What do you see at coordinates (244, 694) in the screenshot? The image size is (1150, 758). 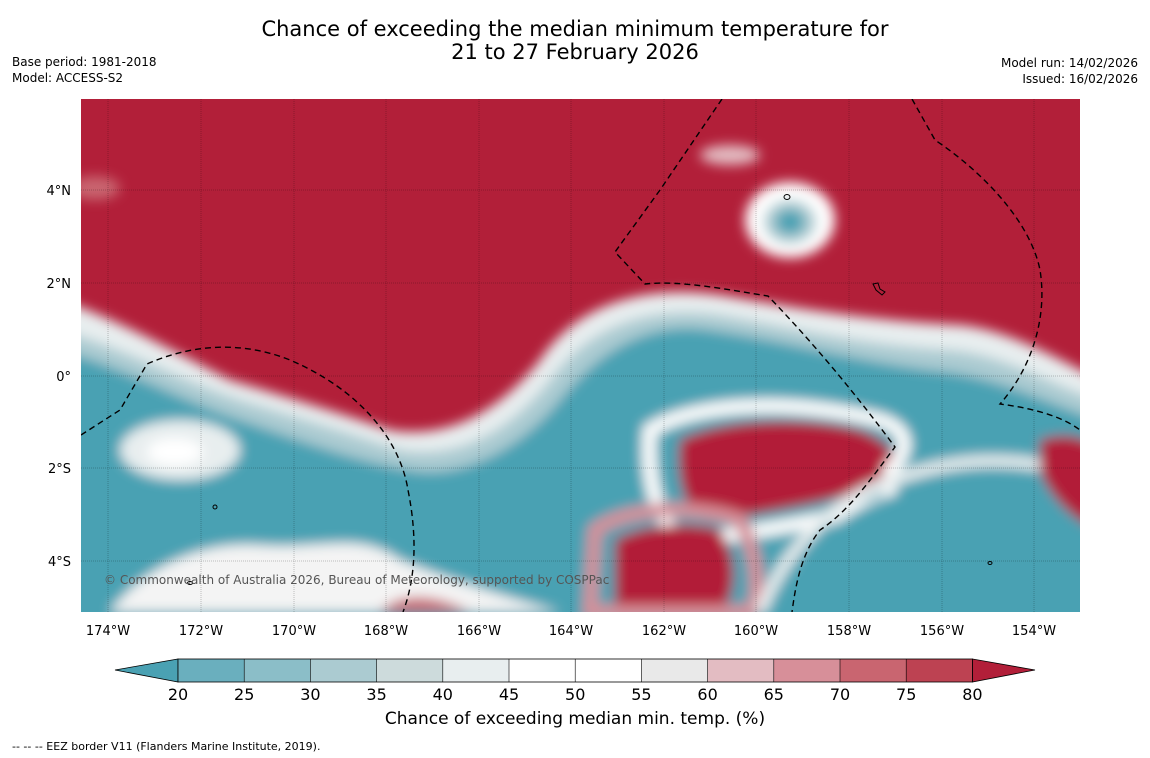 I see `colorbar-tick: 25` at bounding box center [244, 694].